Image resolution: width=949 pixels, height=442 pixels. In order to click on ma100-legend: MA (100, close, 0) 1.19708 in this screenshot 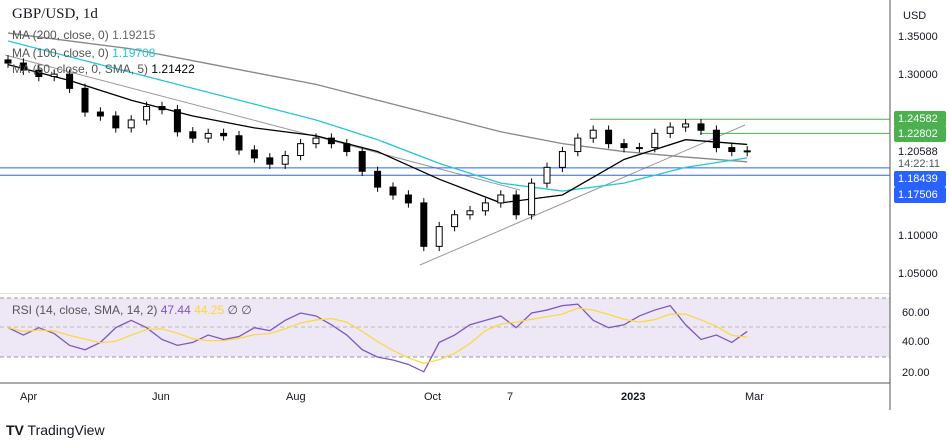, I will do `click(83, 53)`.